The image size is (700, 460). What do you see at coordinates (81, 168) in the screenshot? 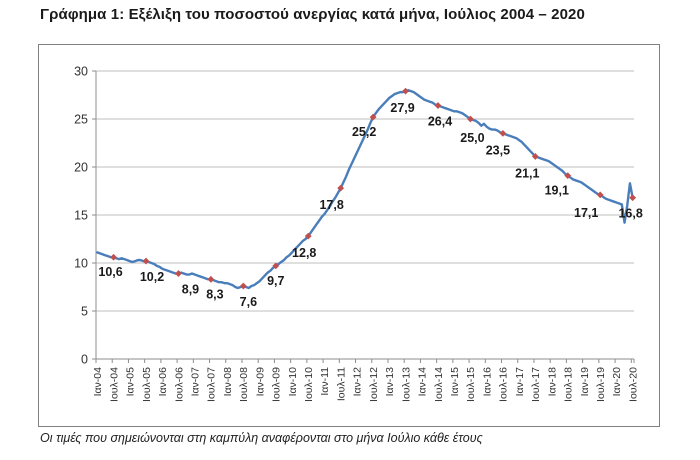
I see `y-tick-label: 20` at bounding box center [81, 168].